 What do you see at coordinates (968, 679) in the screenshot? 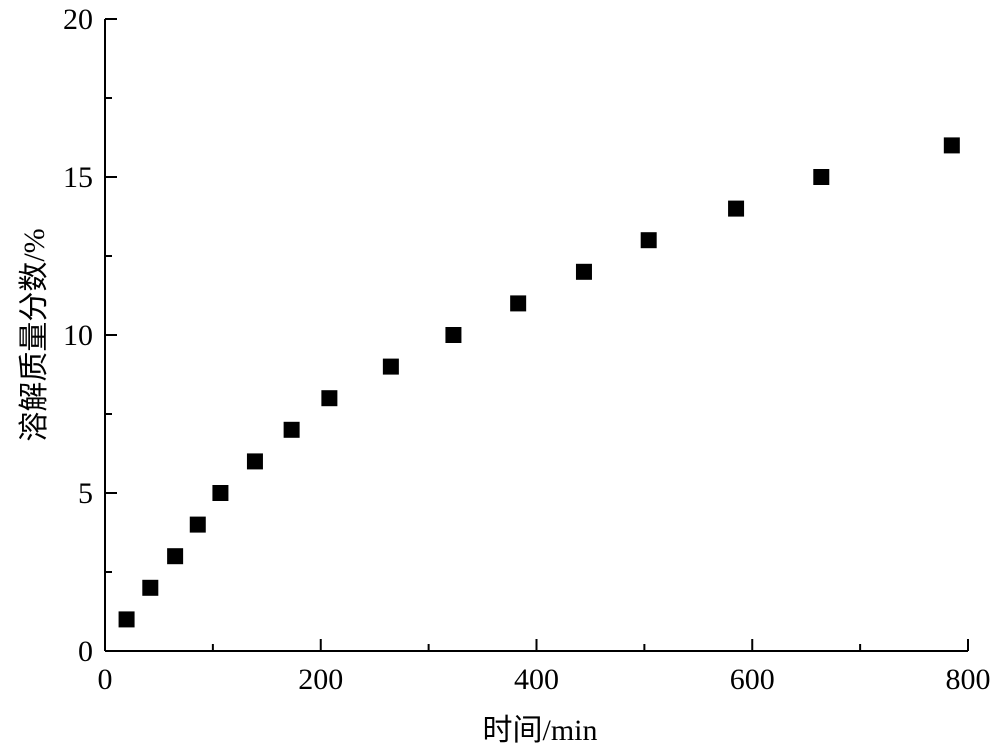
I see `x-tick-label: 800` at bounding box center [968, 679].